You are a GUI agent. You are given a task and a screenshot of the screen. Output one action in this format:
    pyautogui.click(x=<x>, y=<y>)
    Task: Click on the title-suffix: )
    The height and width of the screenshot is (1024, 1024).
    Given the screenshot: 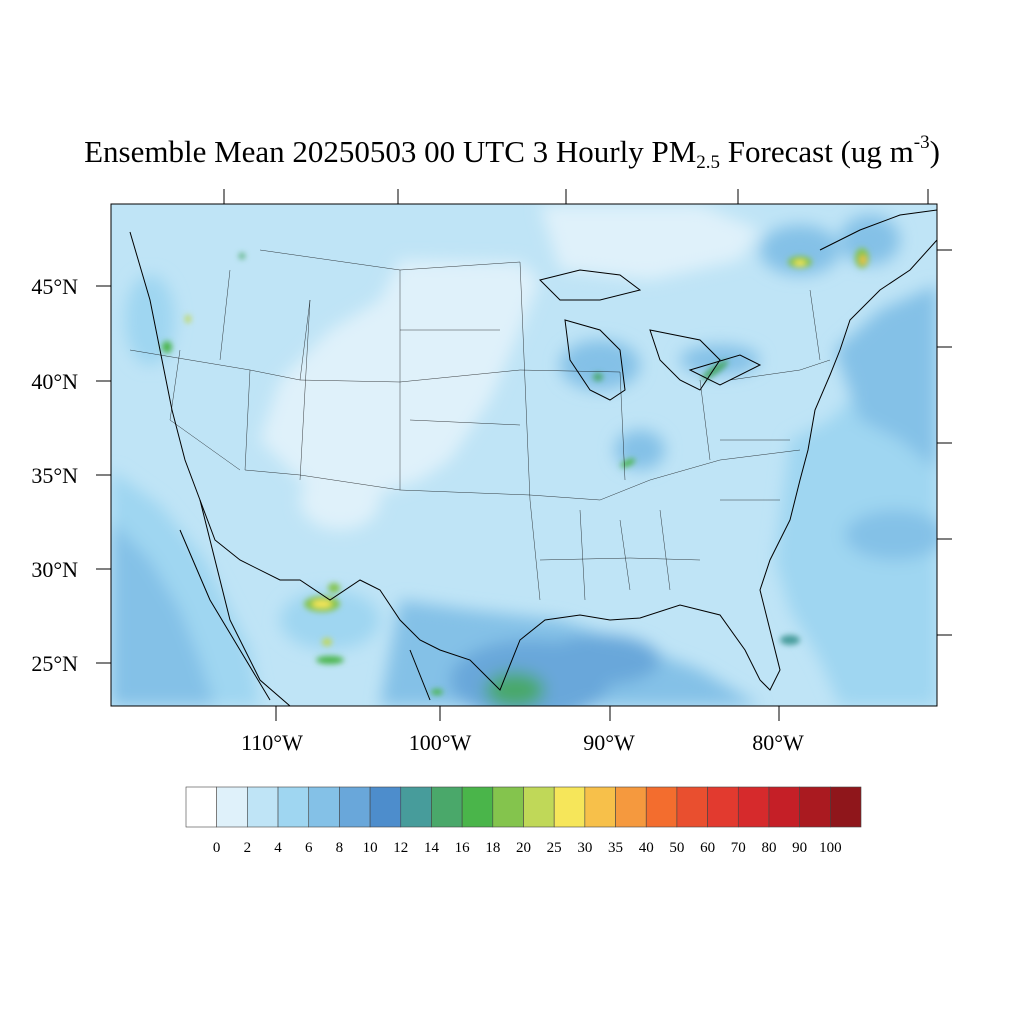 What is the action you would take?
    pyautogui.click(x=934, y=151)
    